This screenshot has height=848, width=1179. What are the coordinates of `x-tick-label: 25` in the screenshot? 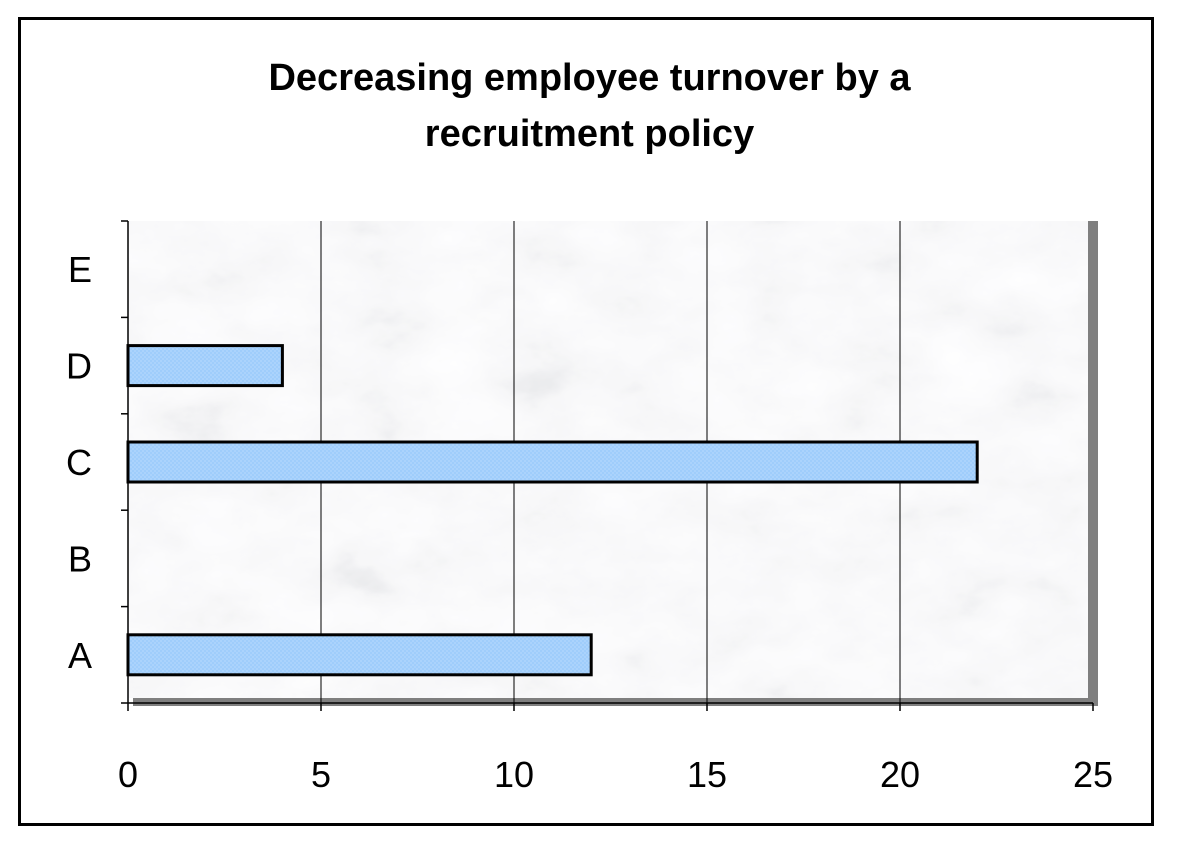 It's located at (1093, 774).